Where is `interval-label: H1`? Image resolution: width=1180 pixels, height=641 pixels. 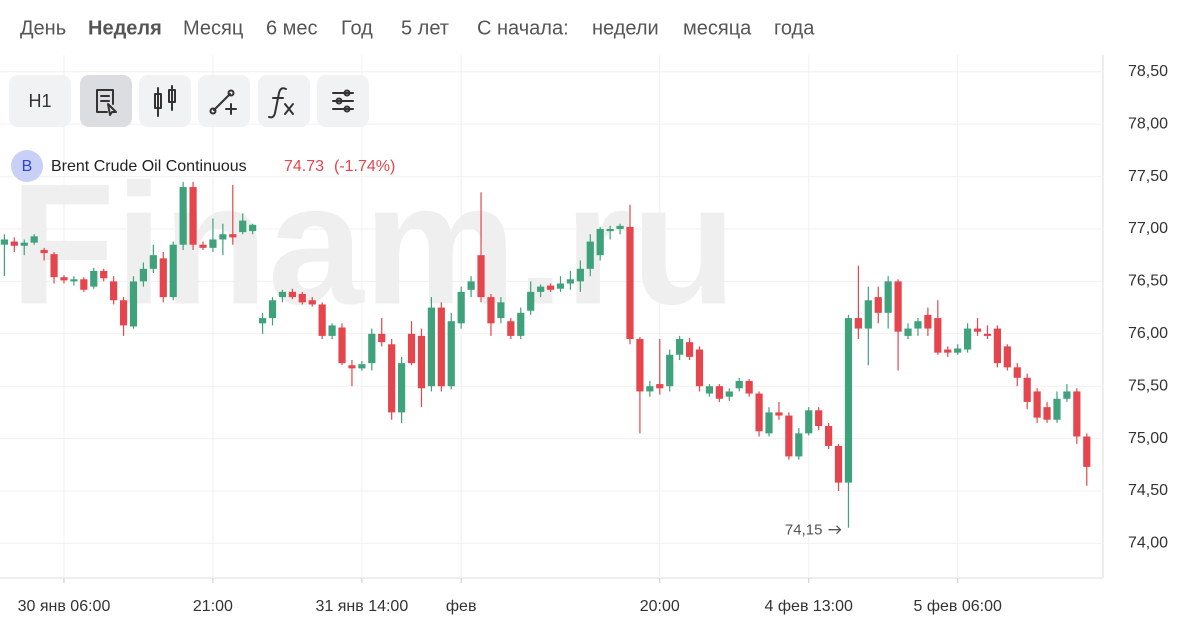
interval-label: H1 is located at coordinates (39, 101).